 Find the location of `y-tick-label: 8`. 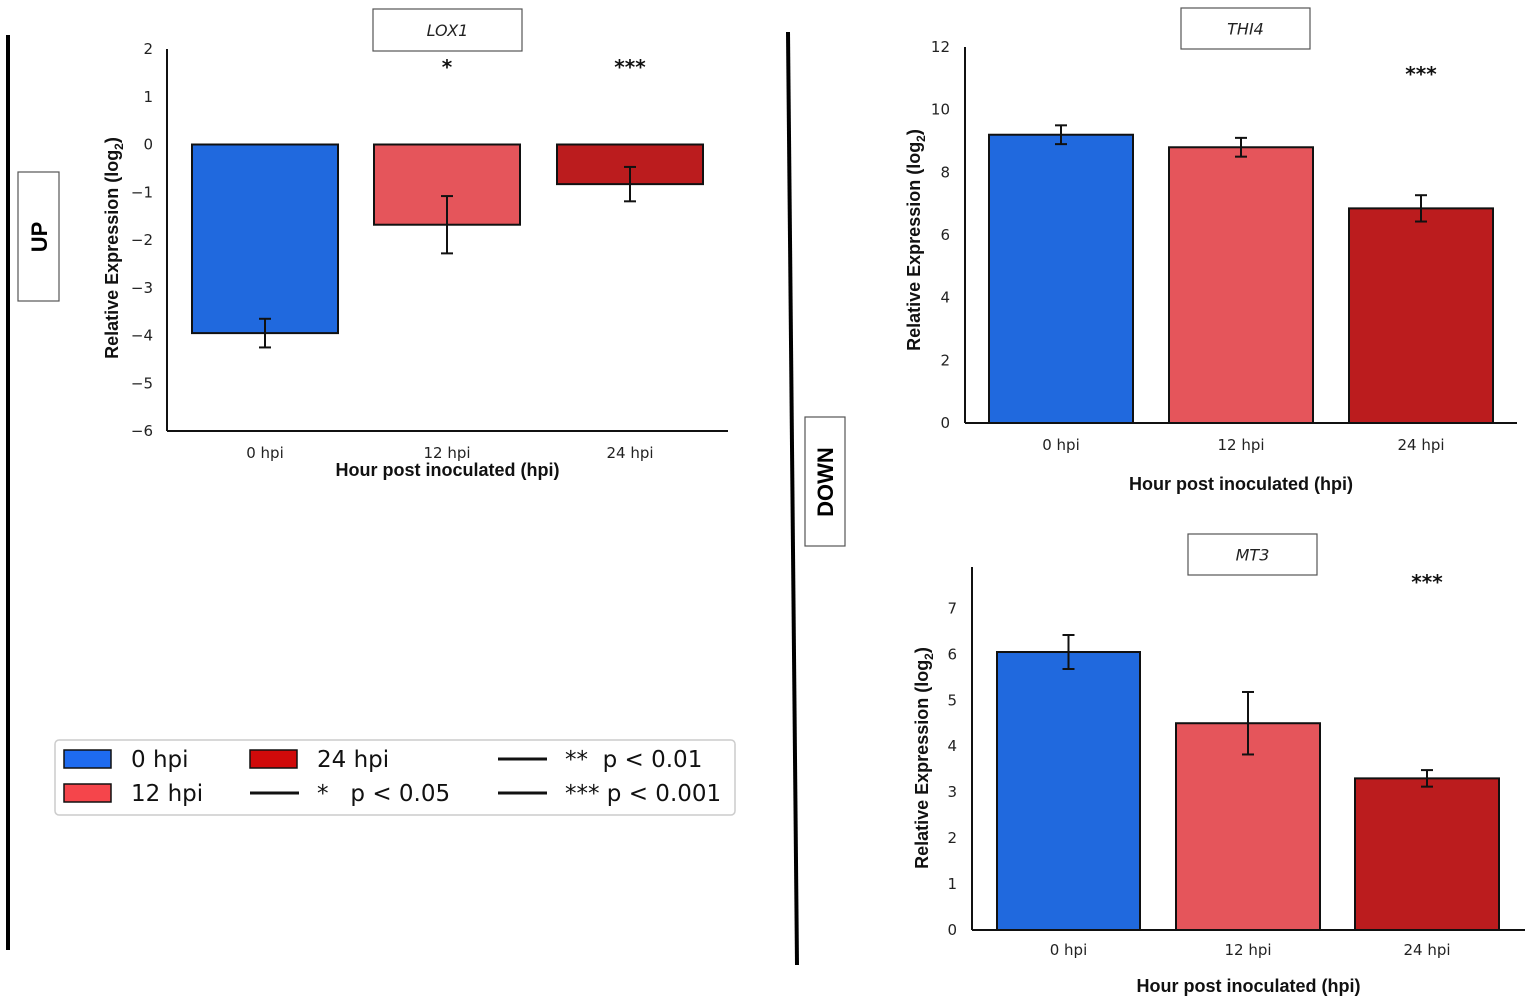

y-tick-label: 8 is located at coordinates (945, 172).